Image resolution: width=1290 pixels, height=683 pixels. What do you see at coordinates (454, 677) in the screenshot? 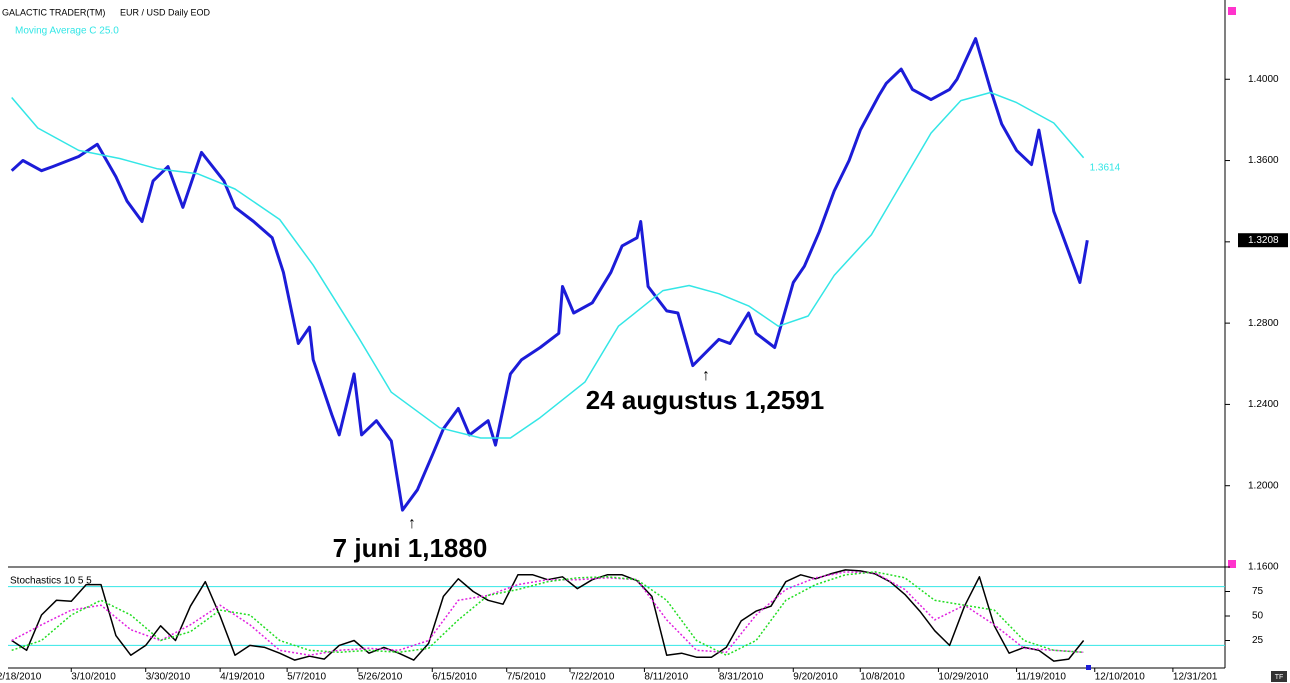
I see `x-tick-label: 6/15/2010` at bounding box center [454, 677].